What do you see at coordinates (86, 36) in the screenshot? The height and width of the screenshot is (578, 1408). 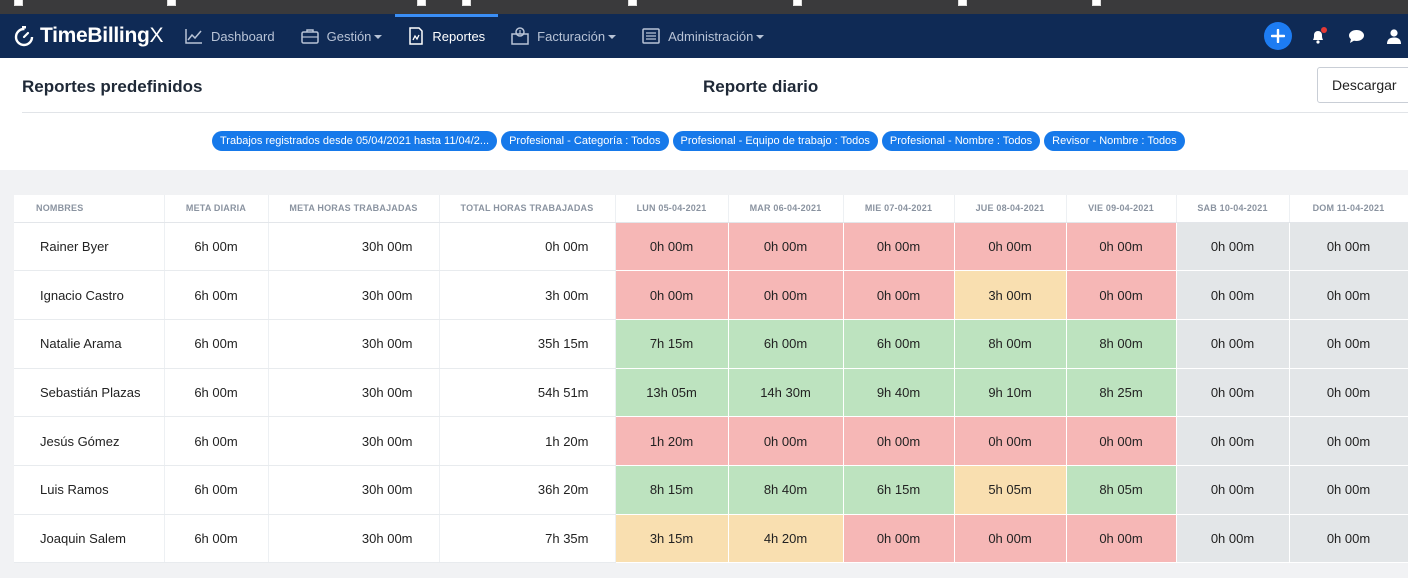 I see `brand-logo: TimeBilling X` at bounding box center [86, 36].